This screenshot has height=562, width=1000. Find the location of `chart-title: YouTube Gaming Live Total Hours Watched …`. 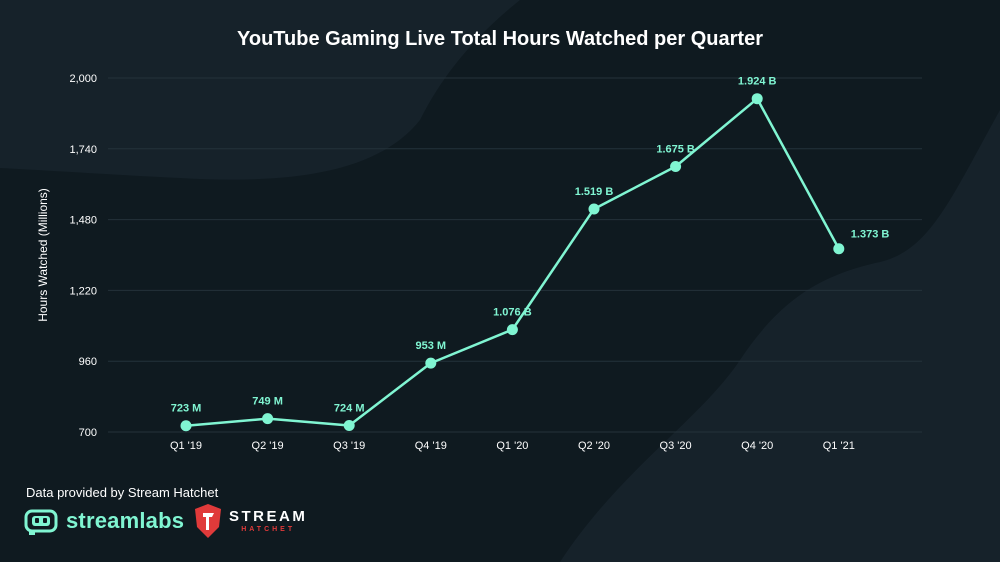

chart-title: YouTube Gaming Live Total Hours Watched … is located at coordinates (500, 39).